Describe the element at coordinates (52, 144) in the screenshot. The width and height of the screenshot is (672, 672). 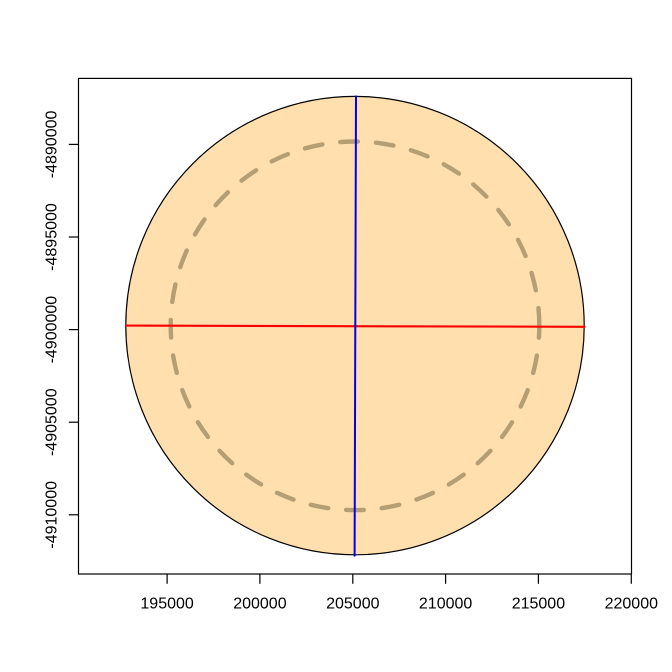
I see `svg-text: -4890000` at that location.